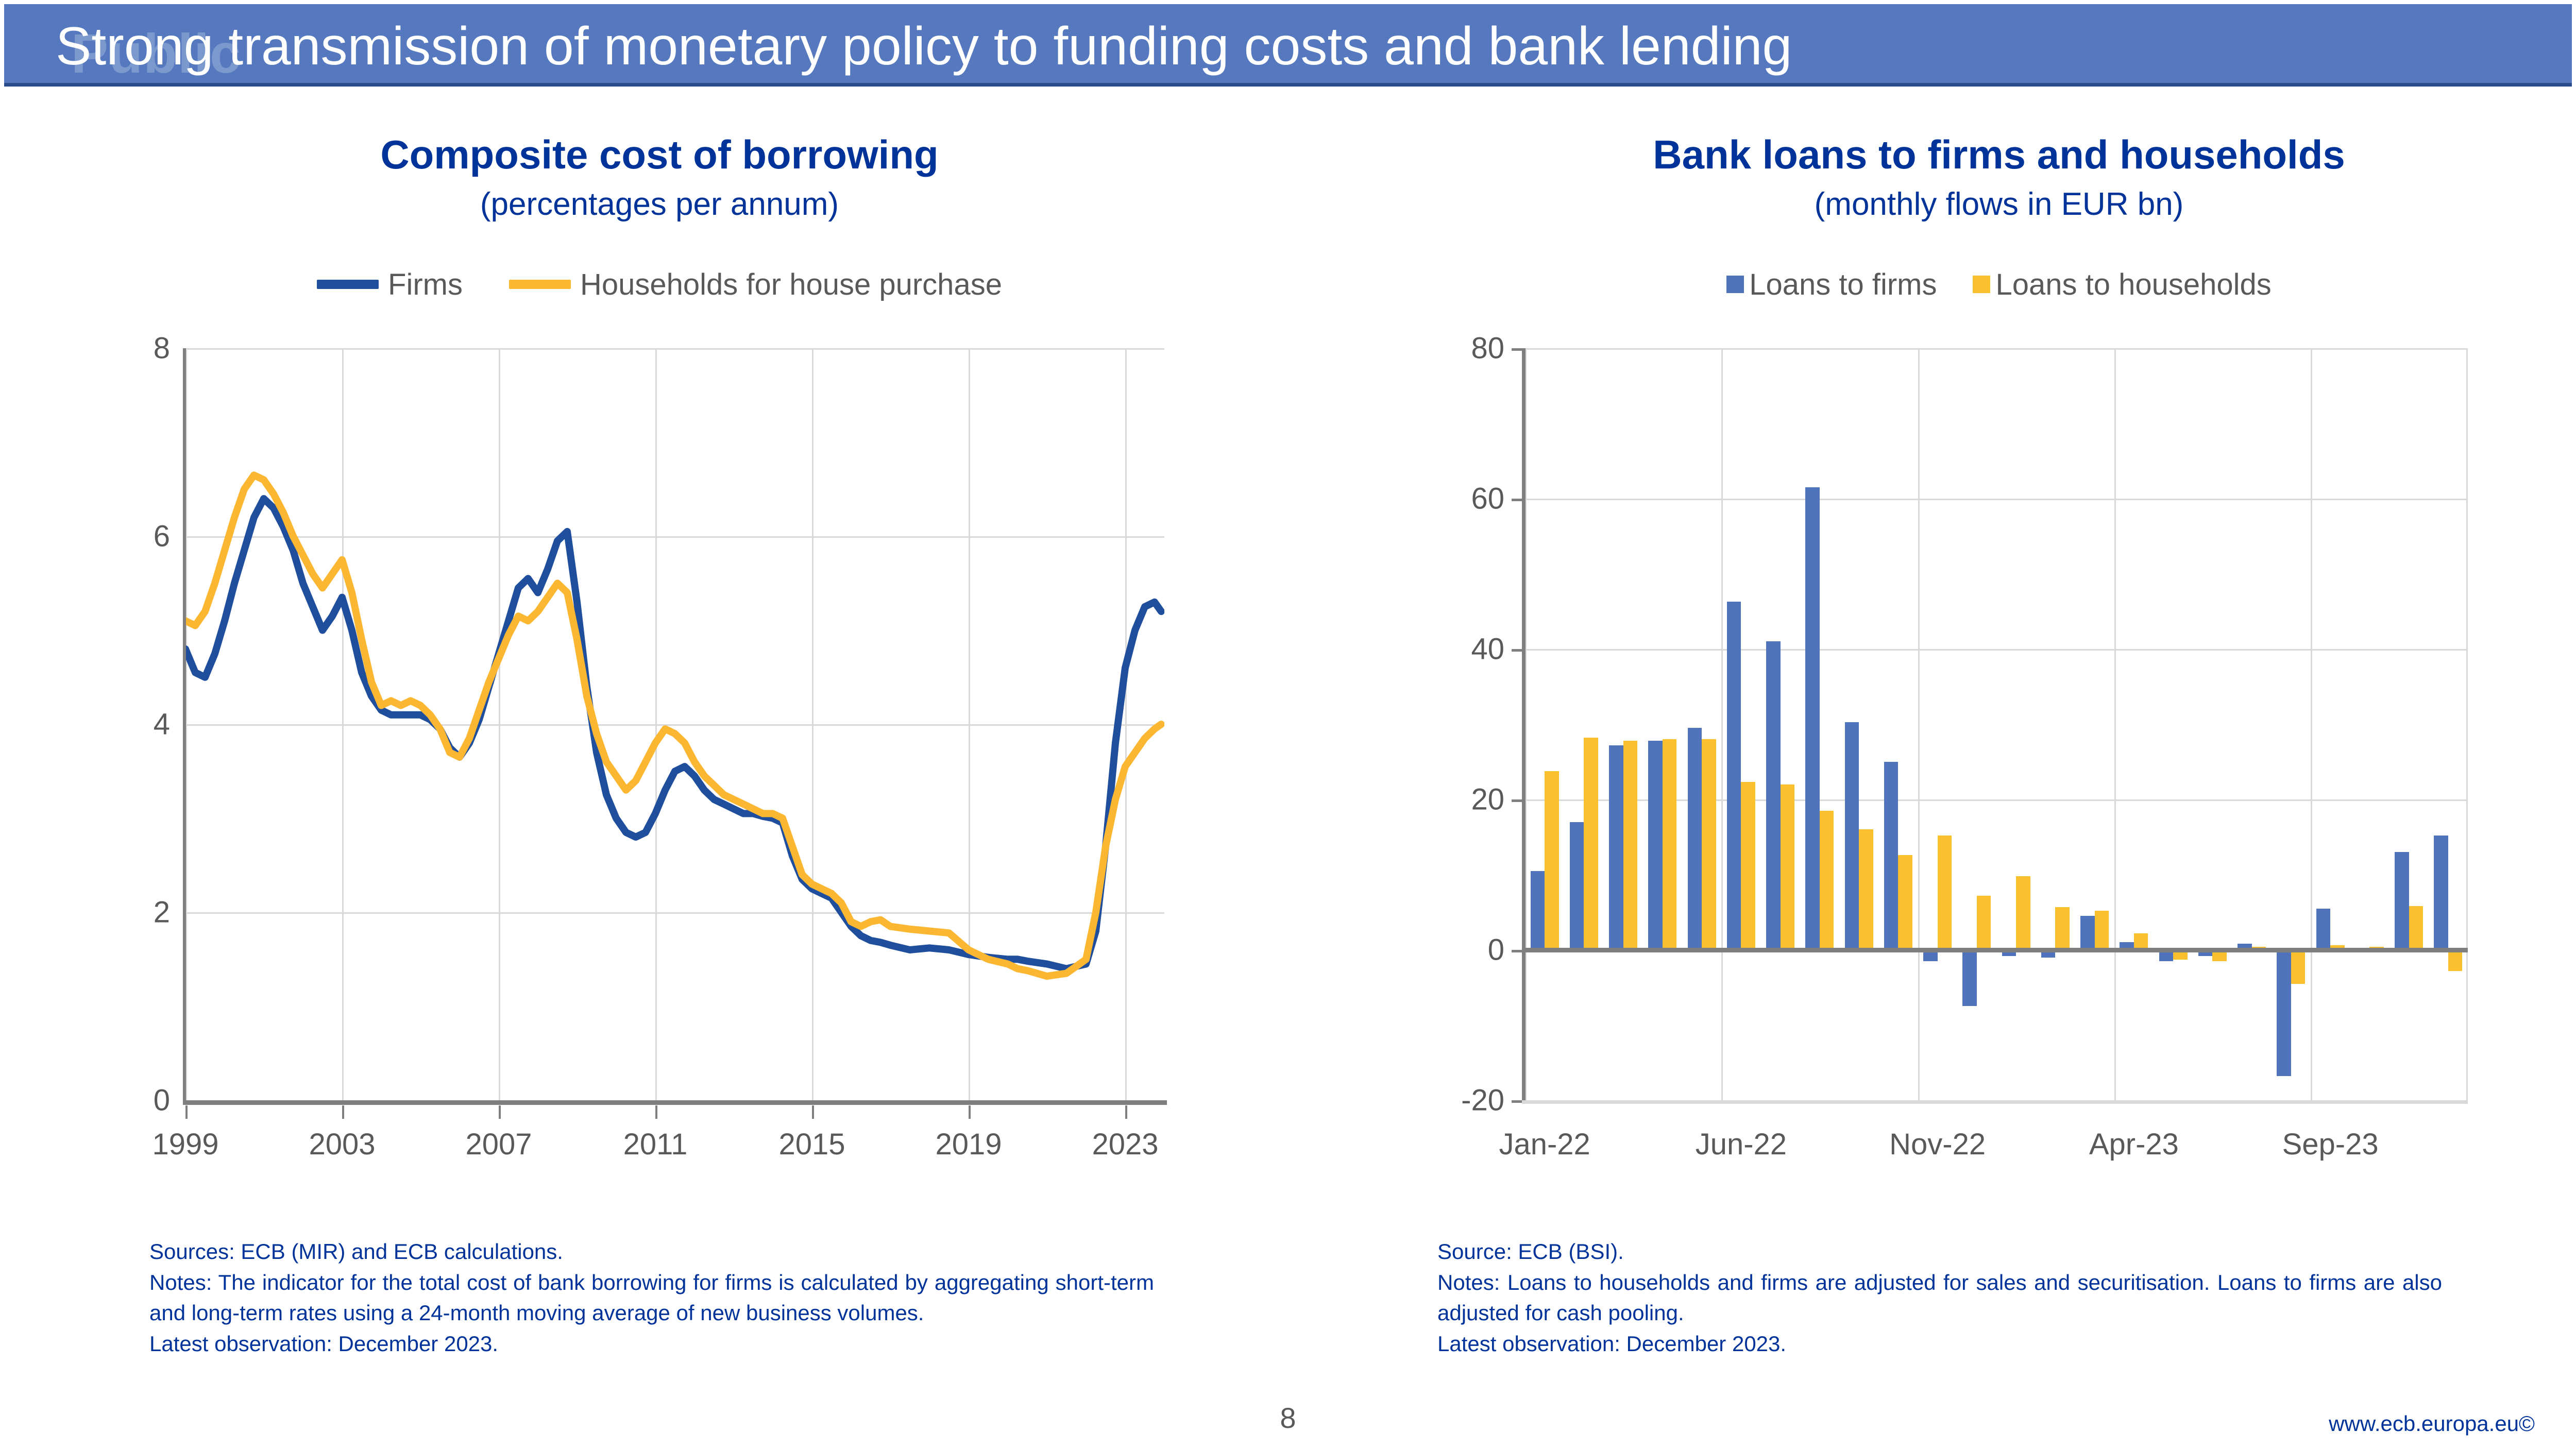 The width and height of the screenshot is (2576, 1449). I want to click on left-notes-latest: Latest observation: December 2023., so click(324, 1344).